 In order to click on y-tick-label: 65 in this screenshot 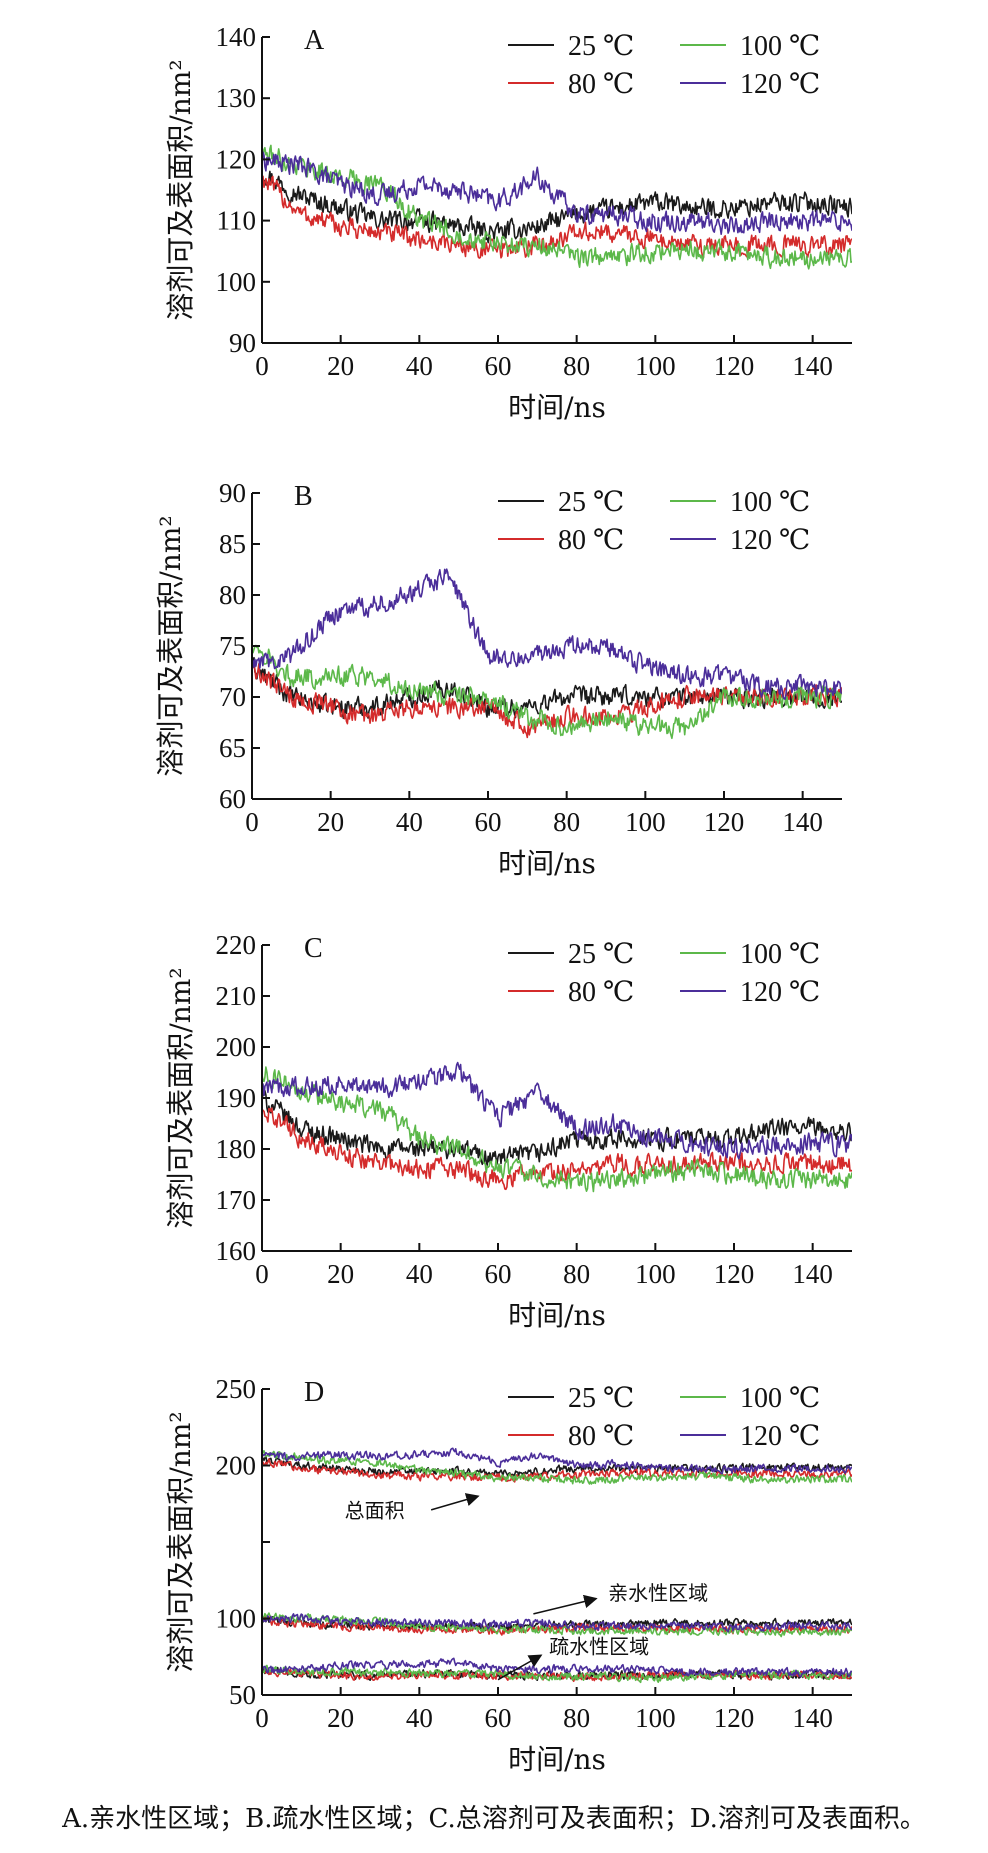, I will do `click(232, 748)`.